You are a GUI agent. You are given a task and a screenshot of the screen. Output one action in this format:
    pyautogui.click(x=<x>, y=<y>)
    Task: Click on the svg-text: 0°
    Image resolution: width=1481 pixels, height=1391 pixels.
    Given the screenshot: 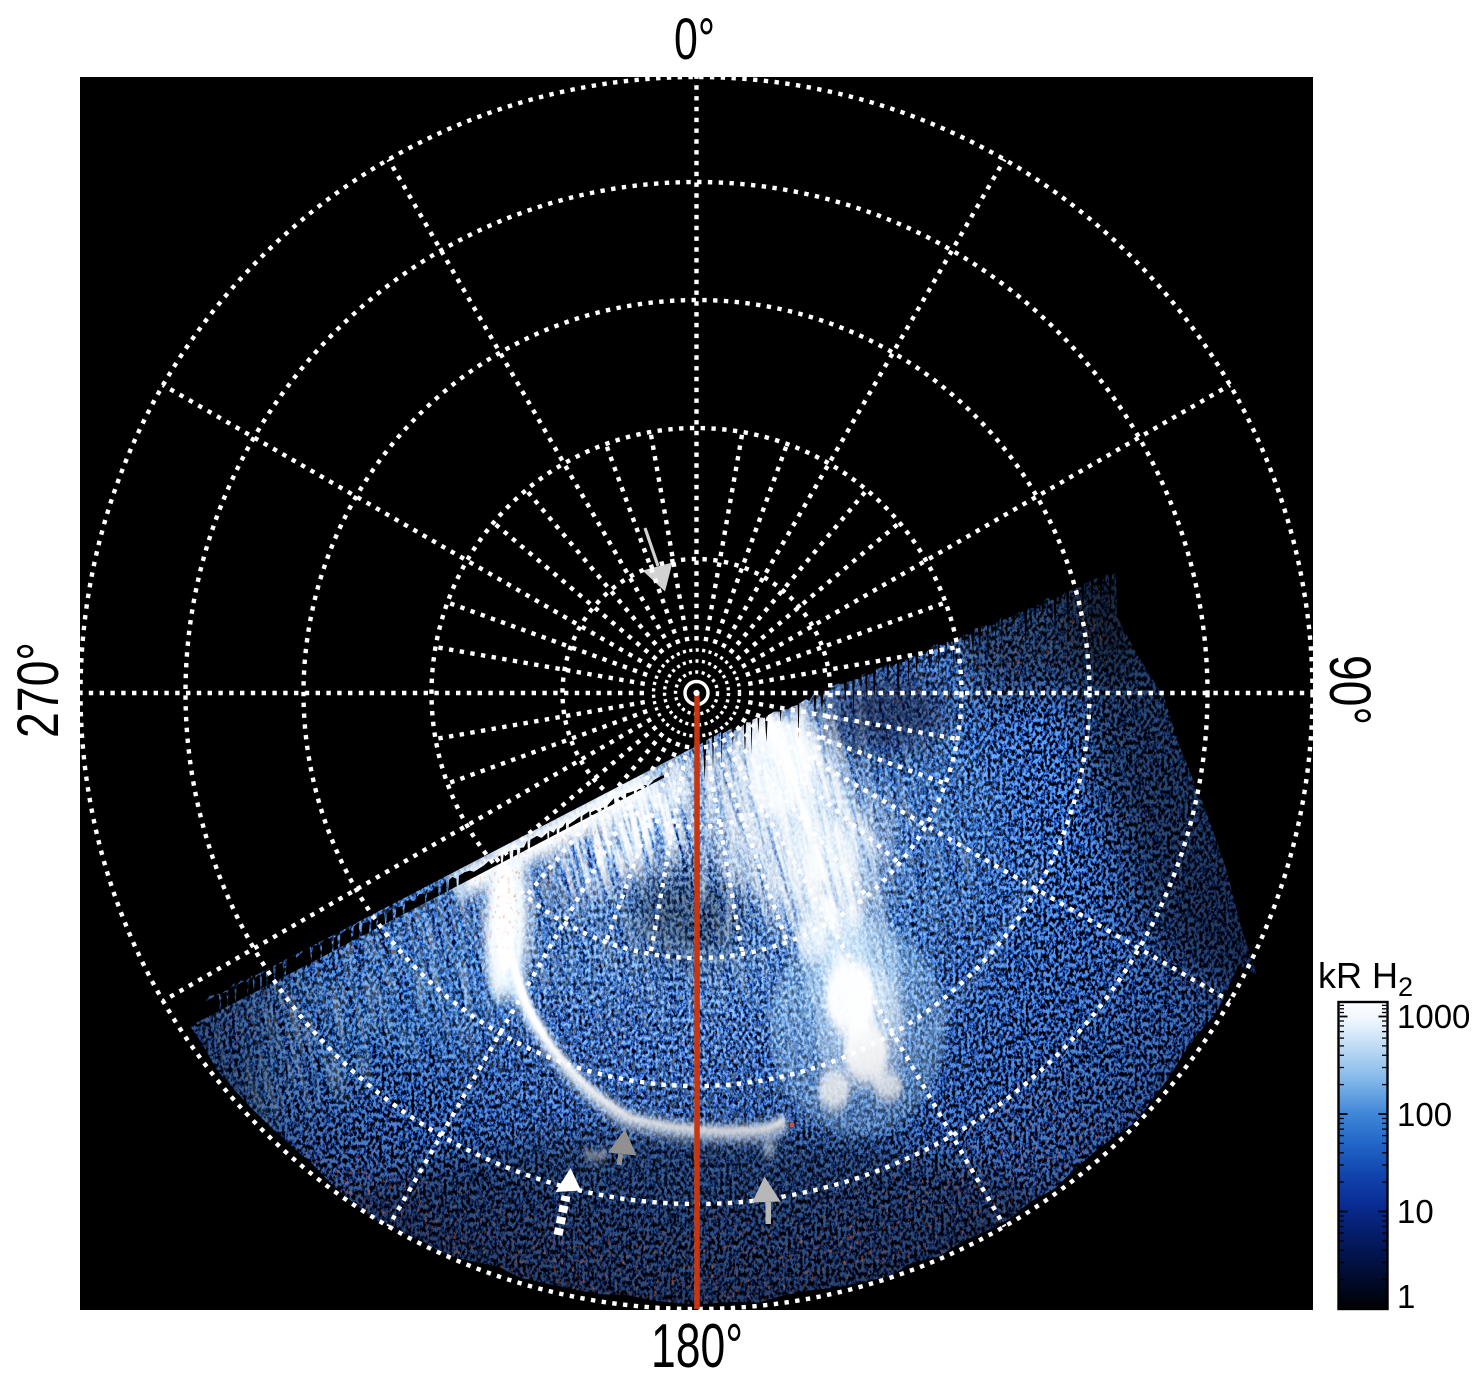 What is the action you would take?
    pyautogui.click(x=694, y=39)
    